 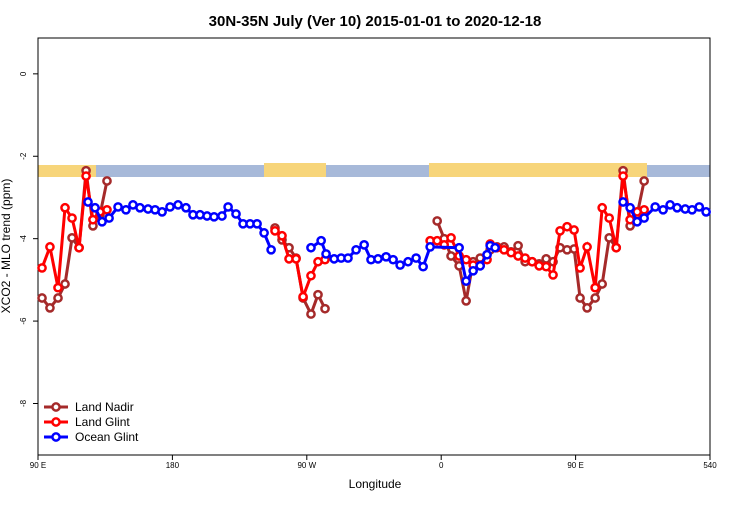 I want to click on map-strip, so click(x=374, y=170).